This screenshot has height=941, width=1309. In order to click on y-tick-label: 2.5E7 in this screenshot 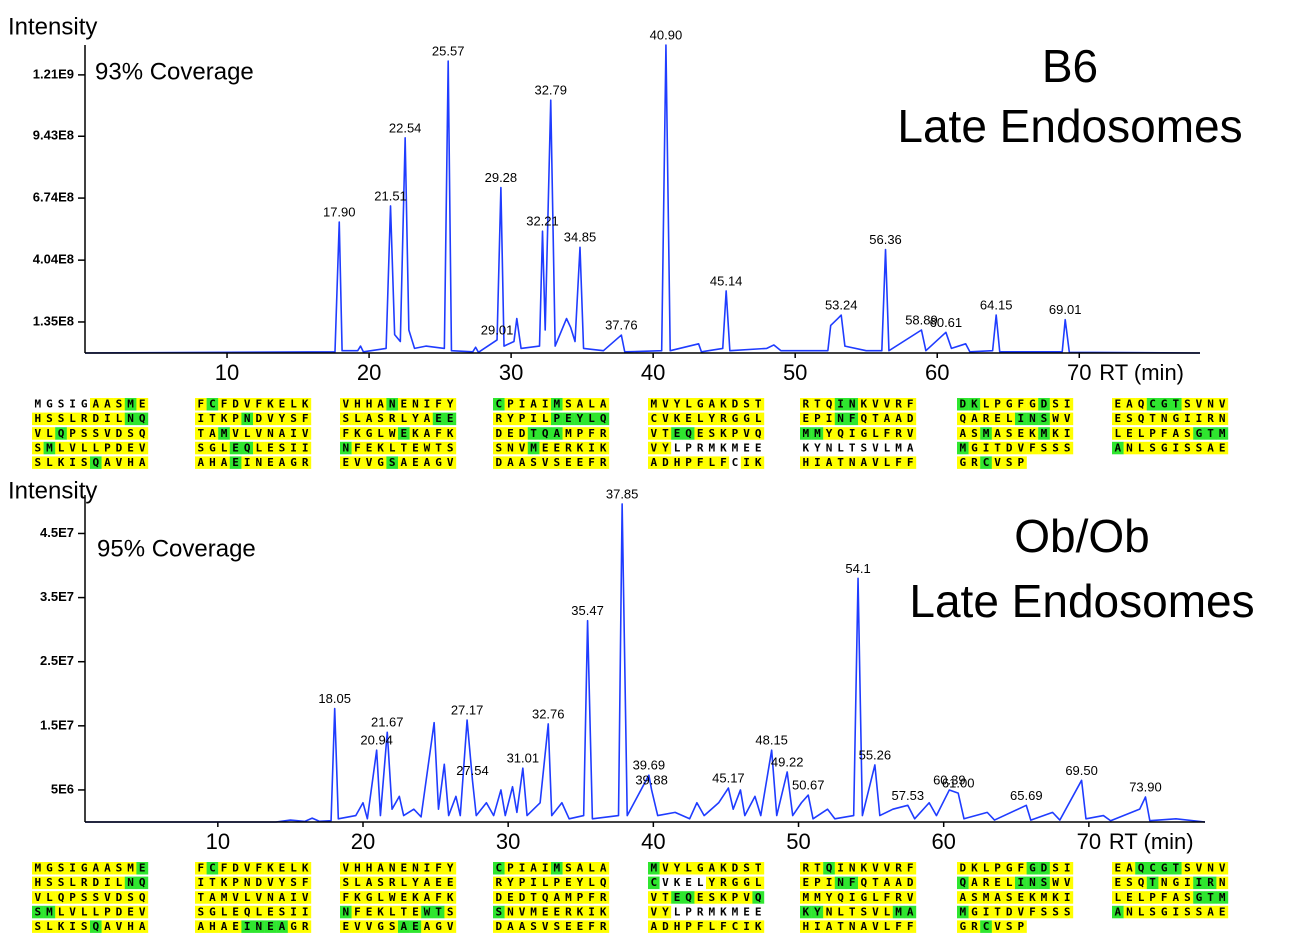, I will do `click(57, 660)`.